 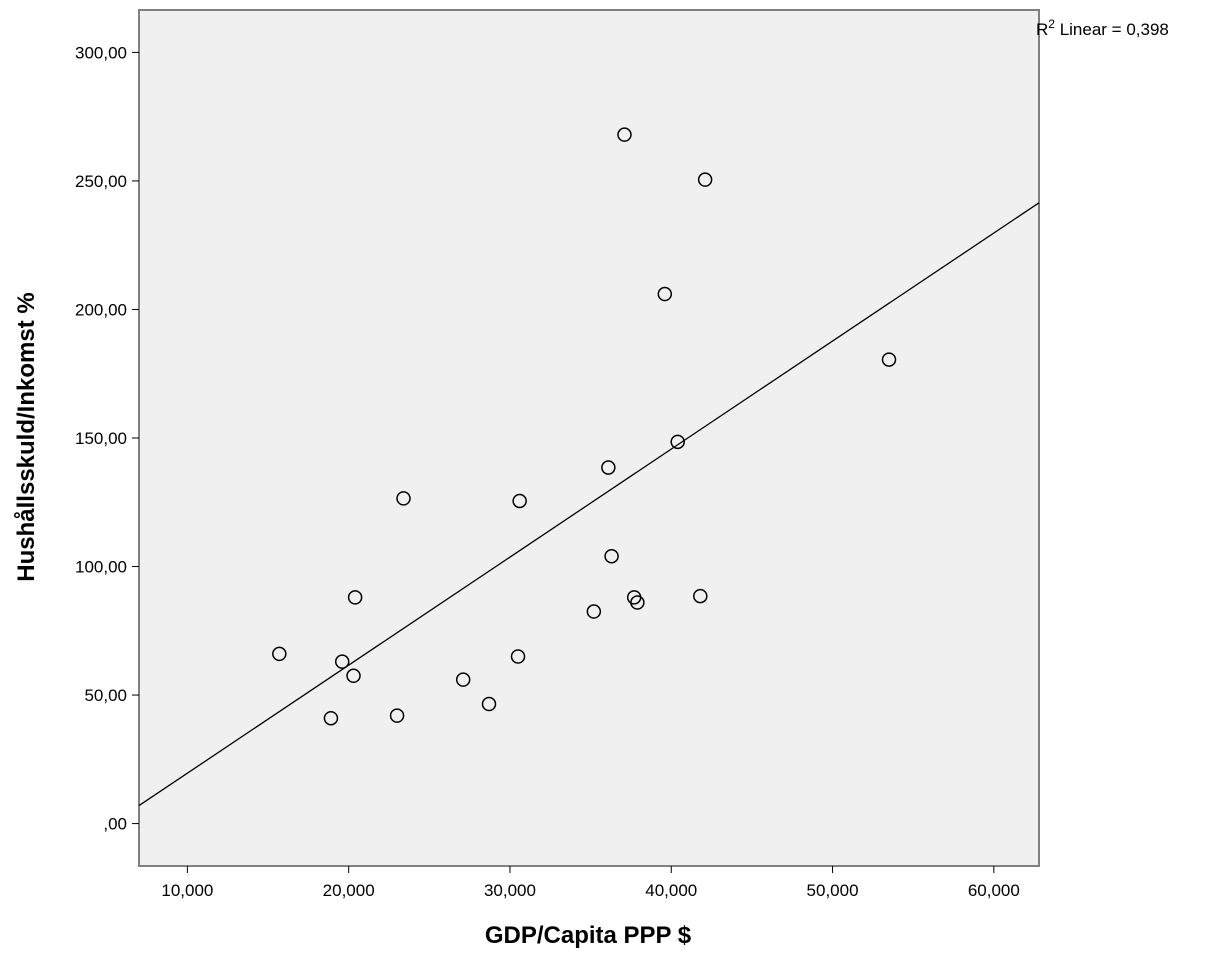 I want to click on y-tick-label: 200,00, so click(x=101, y=309).